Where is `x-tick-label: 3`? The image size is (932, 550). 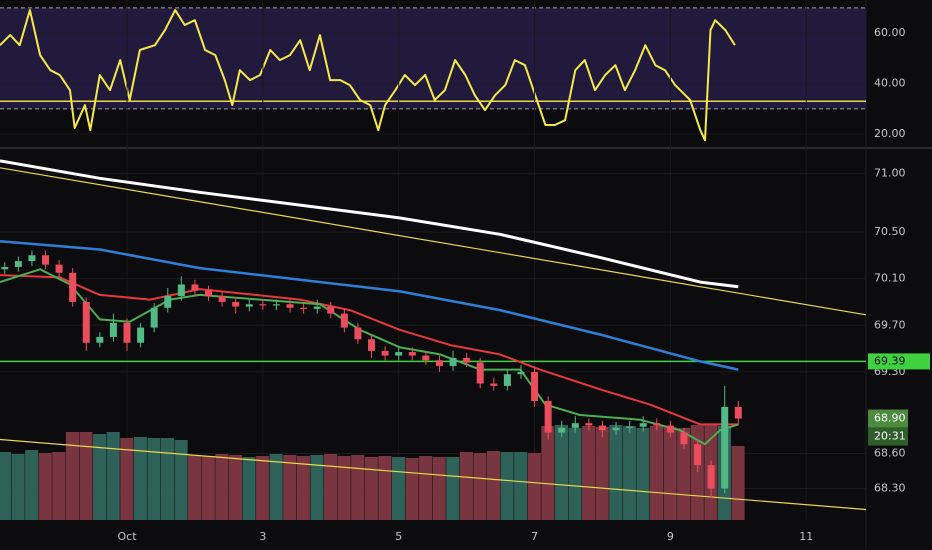 x-tick-label: 3 is located at coordinates (262, 536).